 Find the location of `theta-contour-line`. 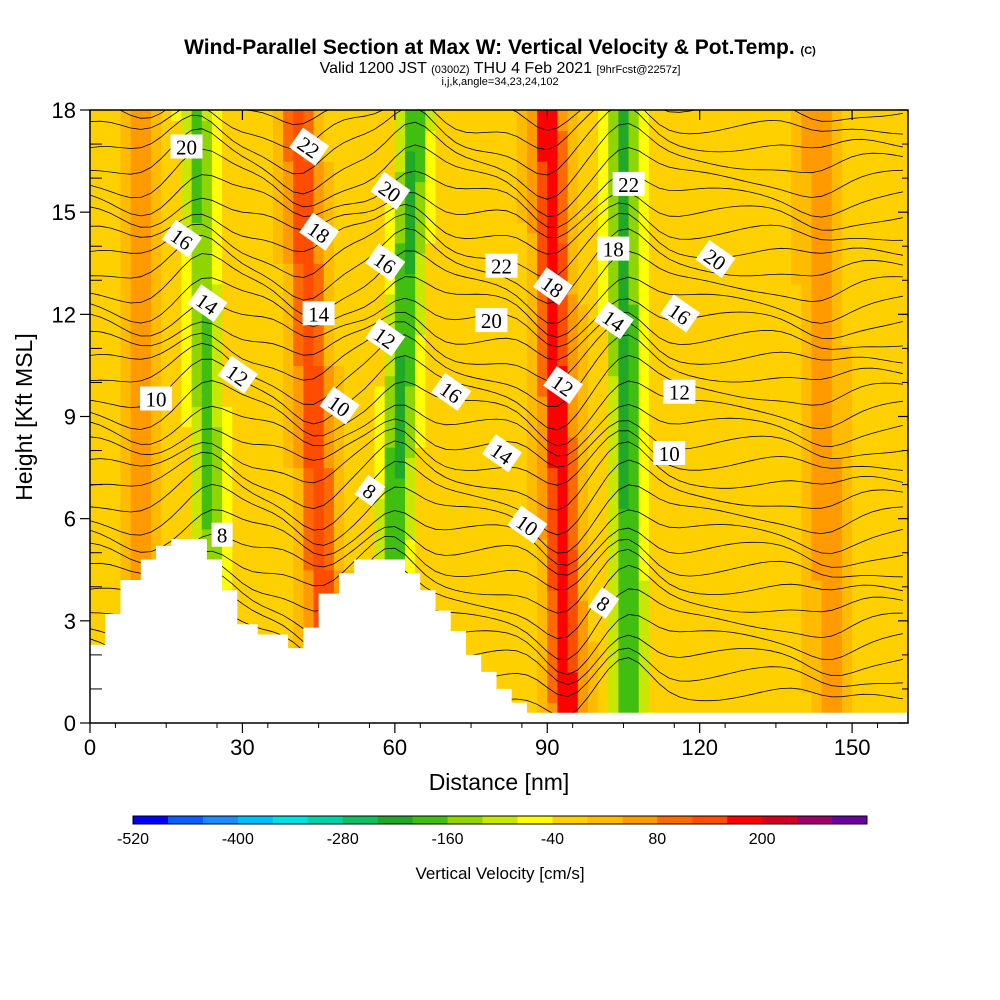

theta-contour-line is located at coordinates (496, 518).